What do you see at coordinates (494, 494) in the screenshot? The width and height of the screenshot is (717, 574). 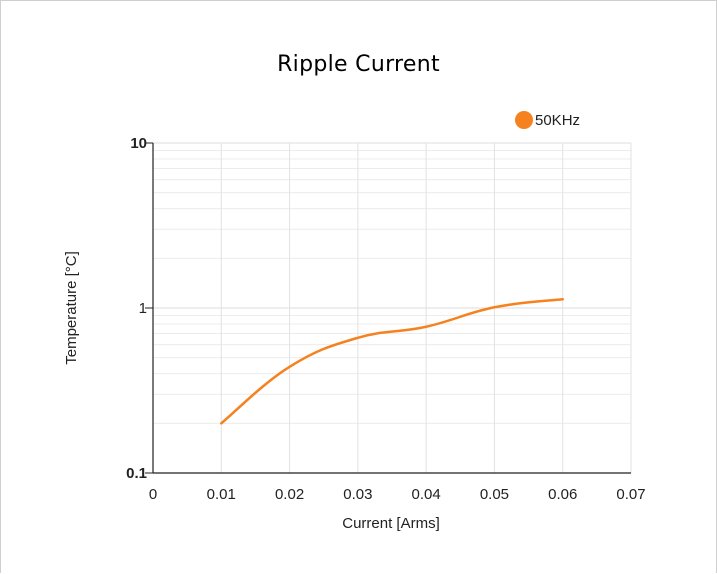 I see `x-tick-label: 0.05` at bounding box center [494, 494].